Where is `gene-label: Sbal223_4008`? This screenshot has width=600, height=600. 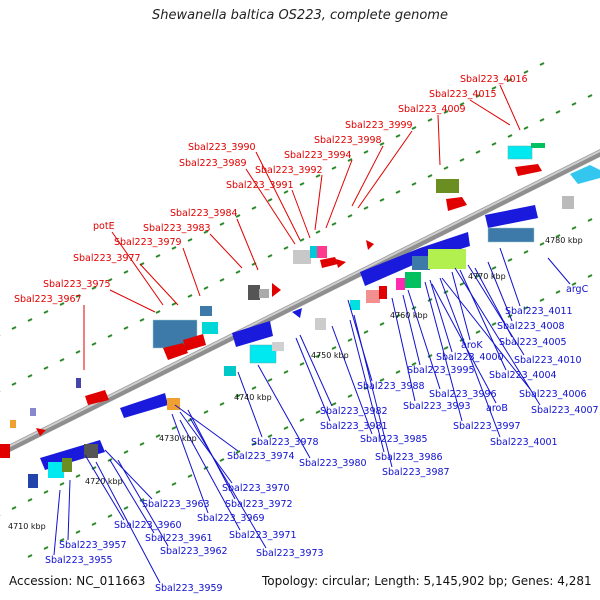
gene-label: Sbal223_4008 is located at coordinates (531, 326).